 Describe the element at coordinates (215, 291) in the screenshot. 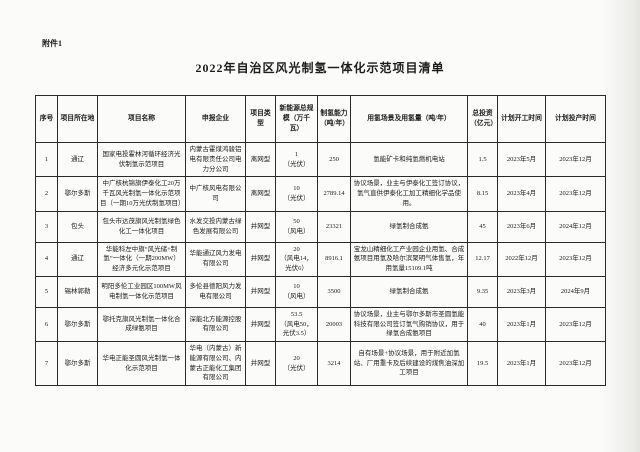

I see `table-cell: 多伦县德阳风力发电有限公司` at that location.